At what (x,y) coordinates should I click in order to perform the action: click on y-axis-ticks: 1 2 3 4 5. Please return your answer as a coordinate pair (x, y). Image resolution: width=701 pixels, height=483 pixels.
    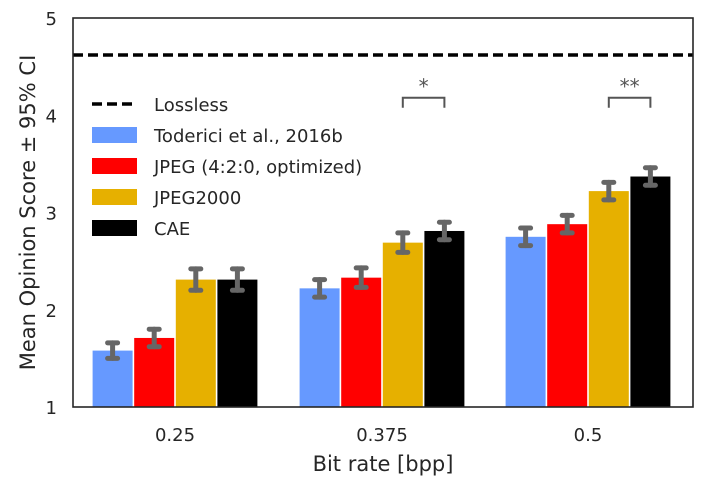
    Looking at the image, I should click on (51, 214).